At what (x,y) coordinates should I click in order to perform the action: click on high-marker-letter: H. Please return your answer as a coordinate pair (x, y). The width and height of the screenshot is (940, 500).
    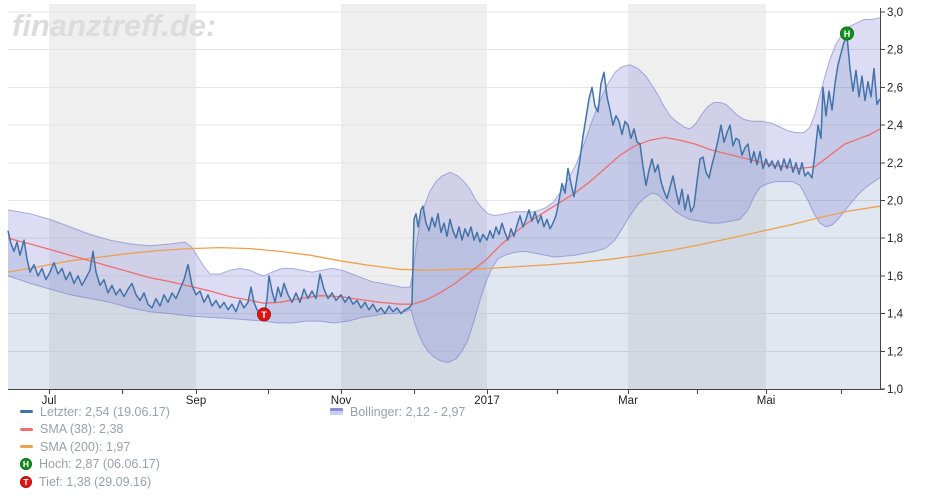
    Looking at the image, I should click on (847, 34).